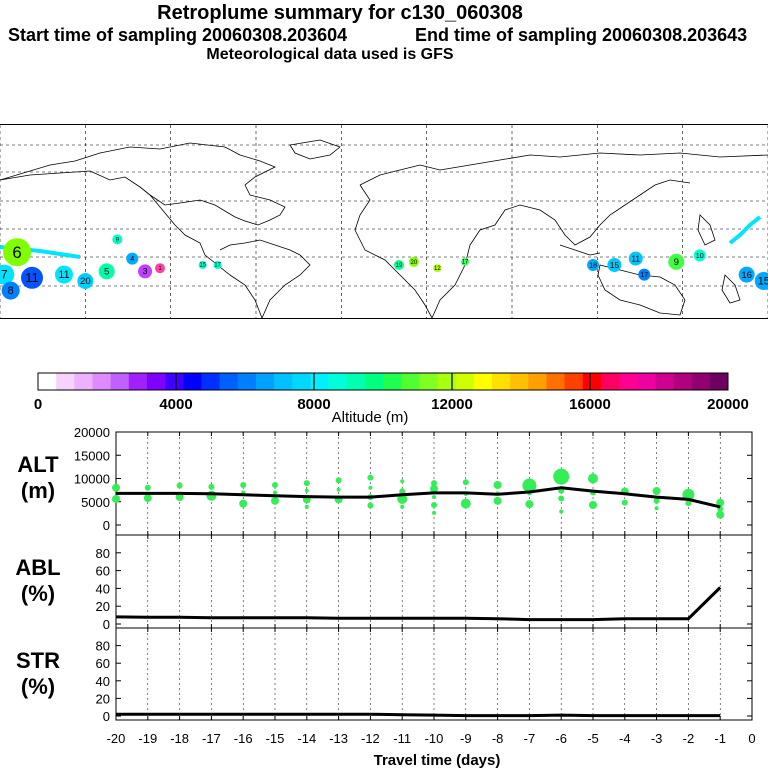 The height and width of the screenshot is (768, 768). I want to click on x-tick-label: -14, so click(306, 738).